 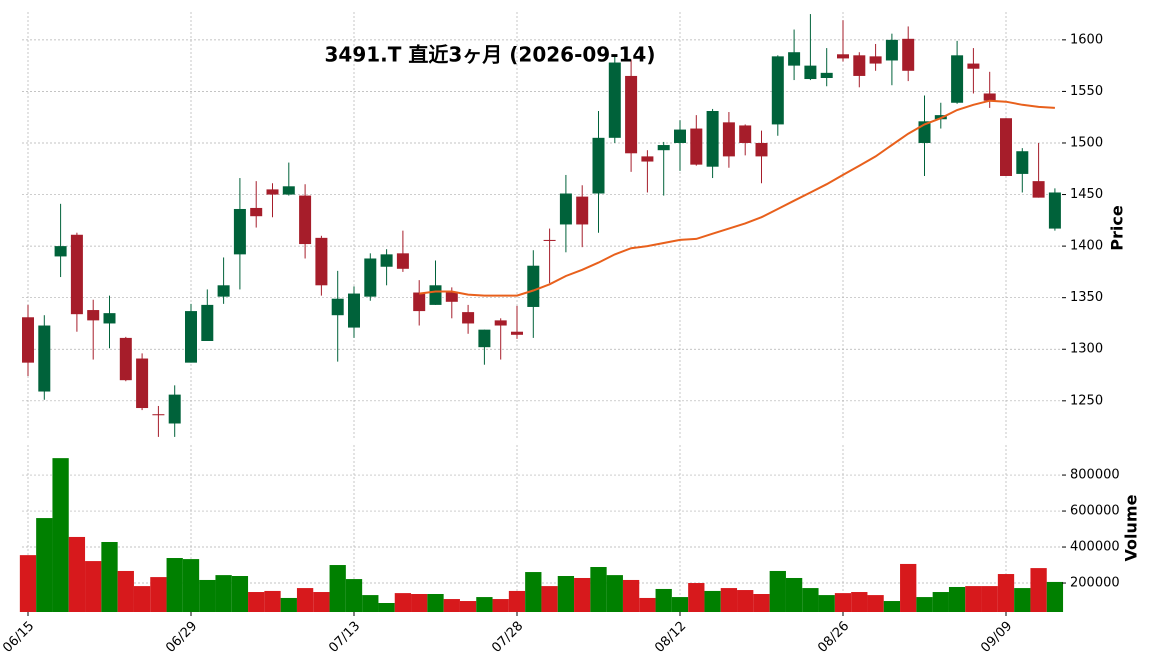 What do you see at coordinates (1086, 400) in the screenshot?
I see `y-tick-label: 1250` at bounding box center [1086, 400].